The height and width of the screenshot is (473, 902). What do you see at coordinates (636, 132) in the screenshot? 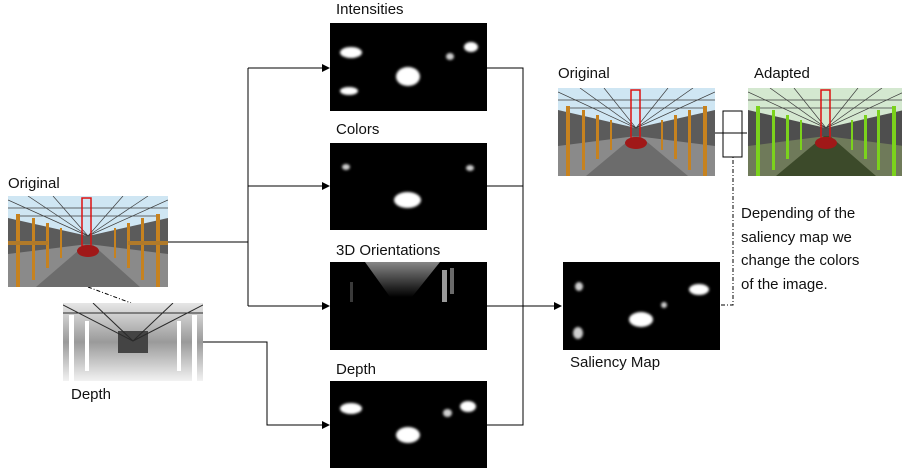
I see `original-right-image` at bounding box center [636, 132].